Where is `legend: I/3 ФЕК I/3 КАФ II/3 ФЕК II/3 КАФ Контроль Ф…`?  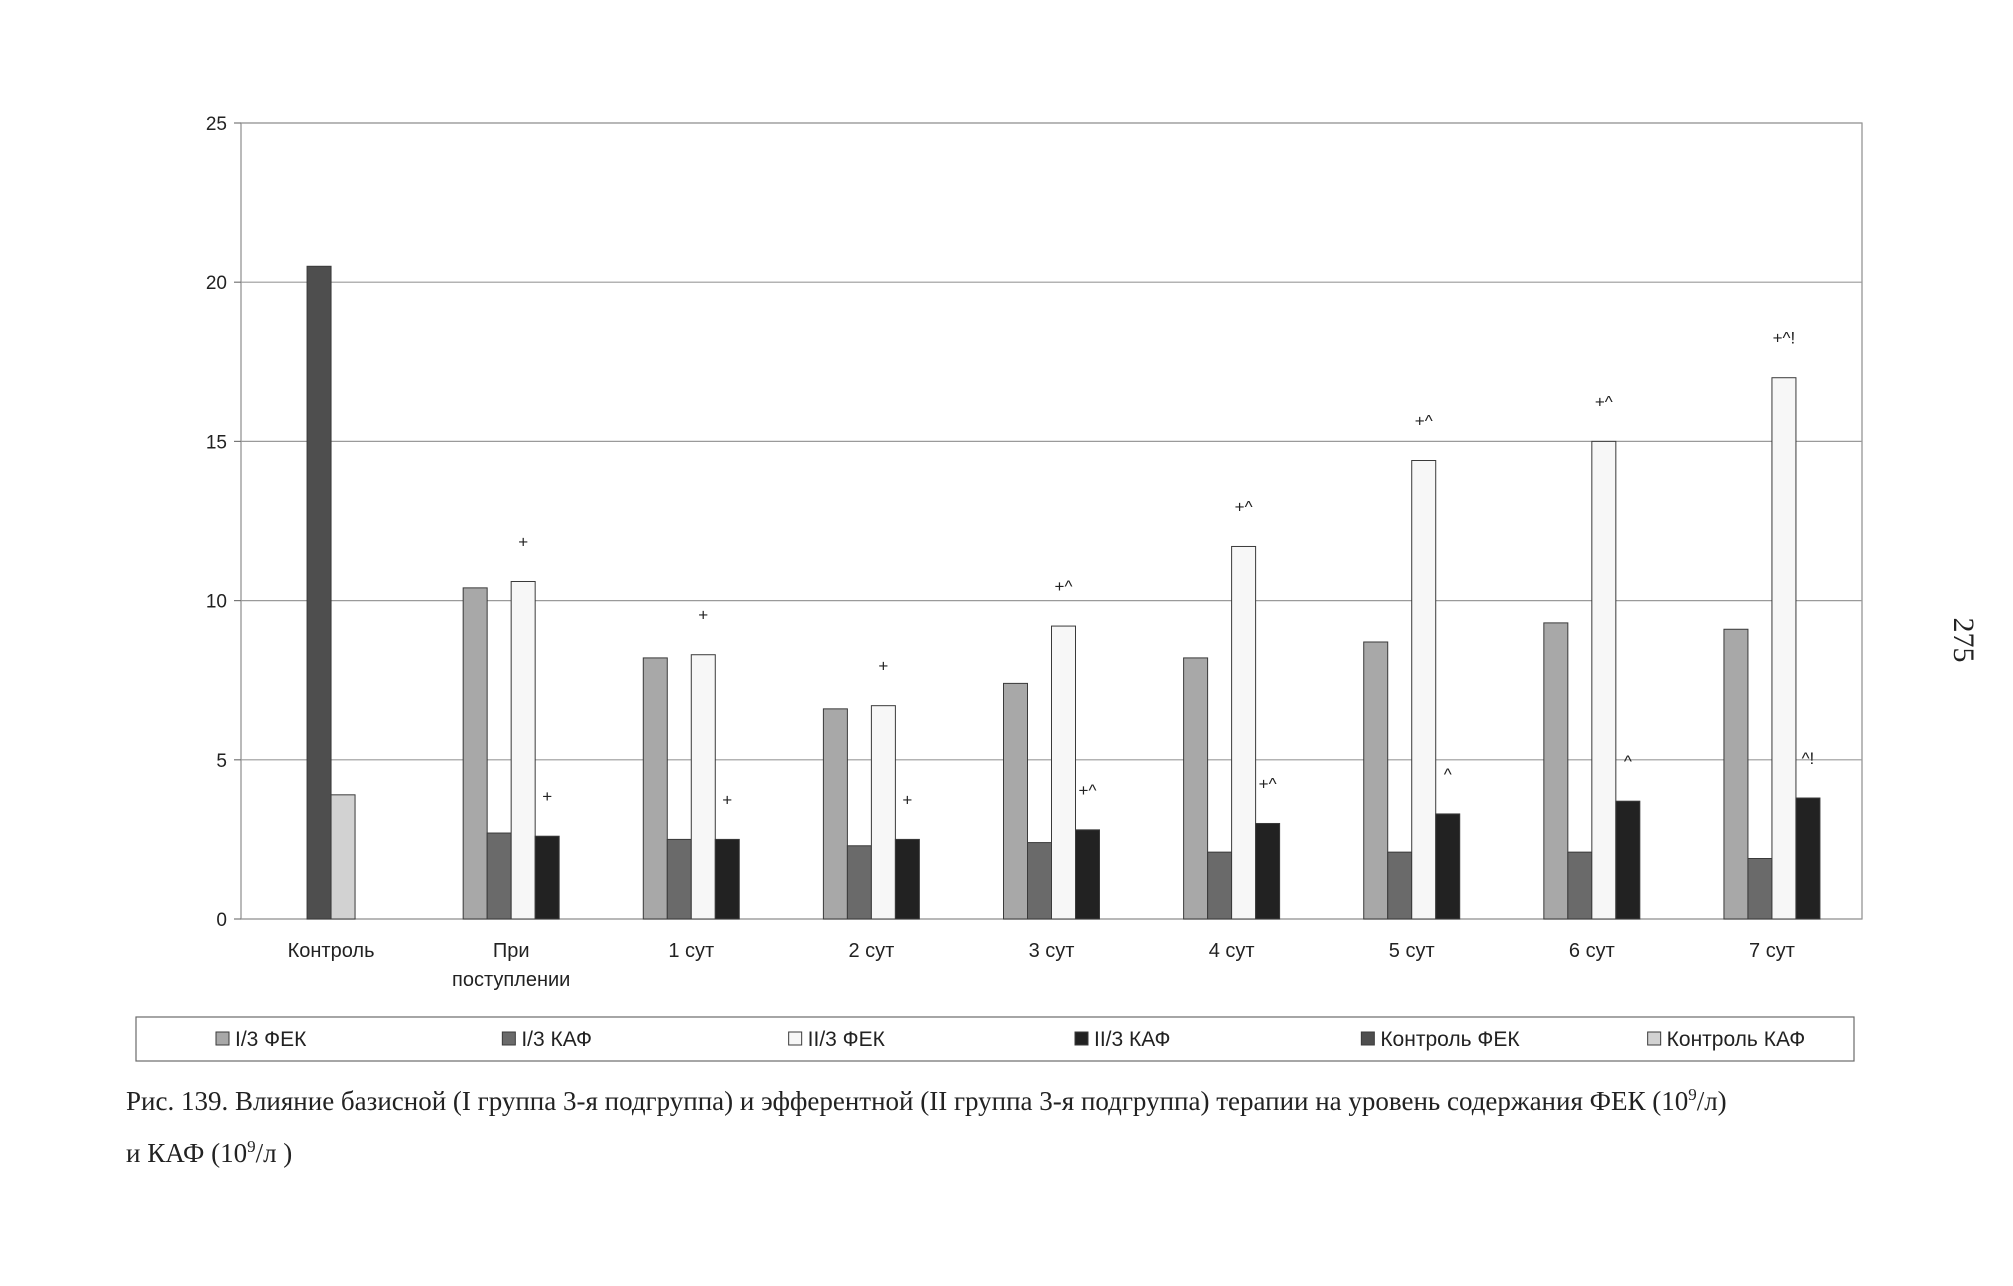
legend: I/3 ФЕК I/3 КАФ II/3 ФЕК II/3 КАФ Контроль Ф… is located at coordinates (995, 1039).